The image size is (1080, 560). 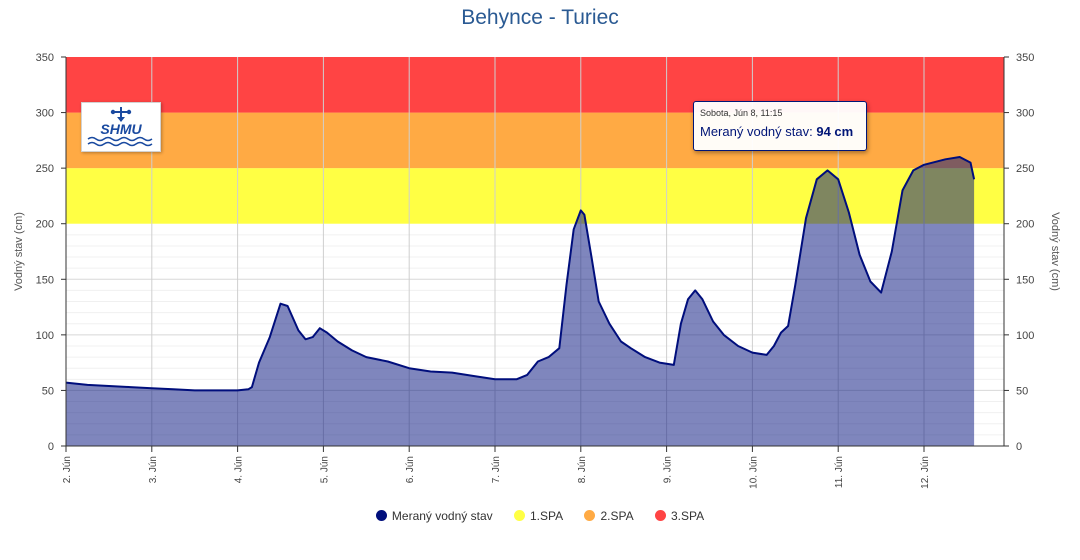 What do you see at coordinates (45, 58) in the screenshot?
I see `y-tick-label-left: 350` at bounding box center [45, 58].